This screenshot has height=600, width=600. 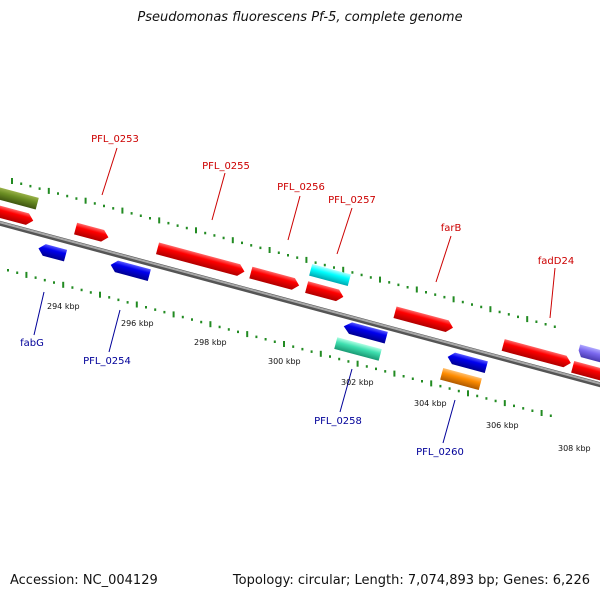 What do you see at coordinates (107, 361) in the screenshot?
I see `gene-label-PFL_0254: PFL_0254` at bounding box center [107, 361].